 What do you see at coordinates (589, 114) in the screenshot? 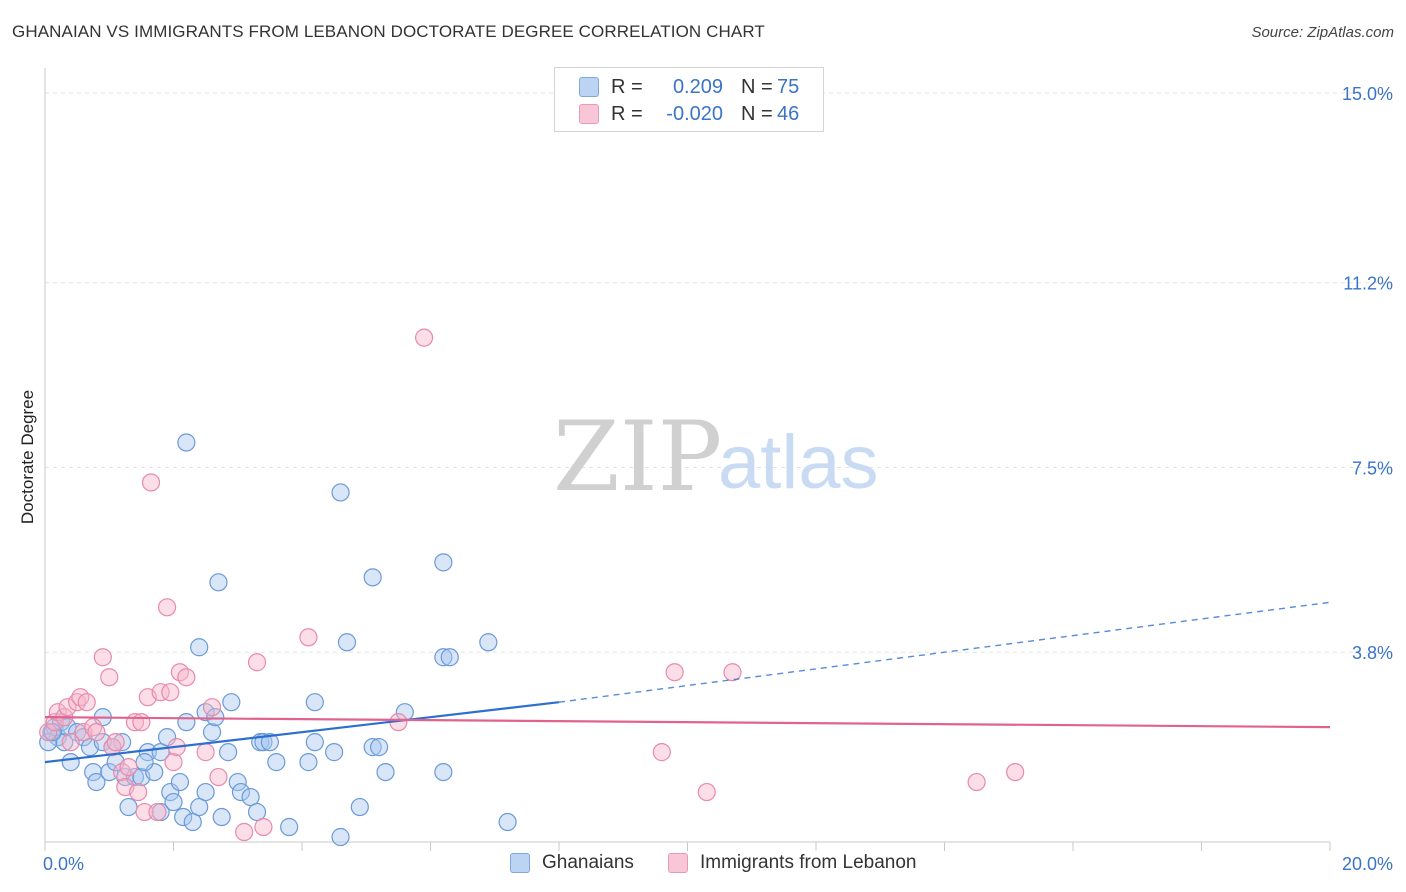
I see `legend-swatch-pink` at bounding box center [589, 114].